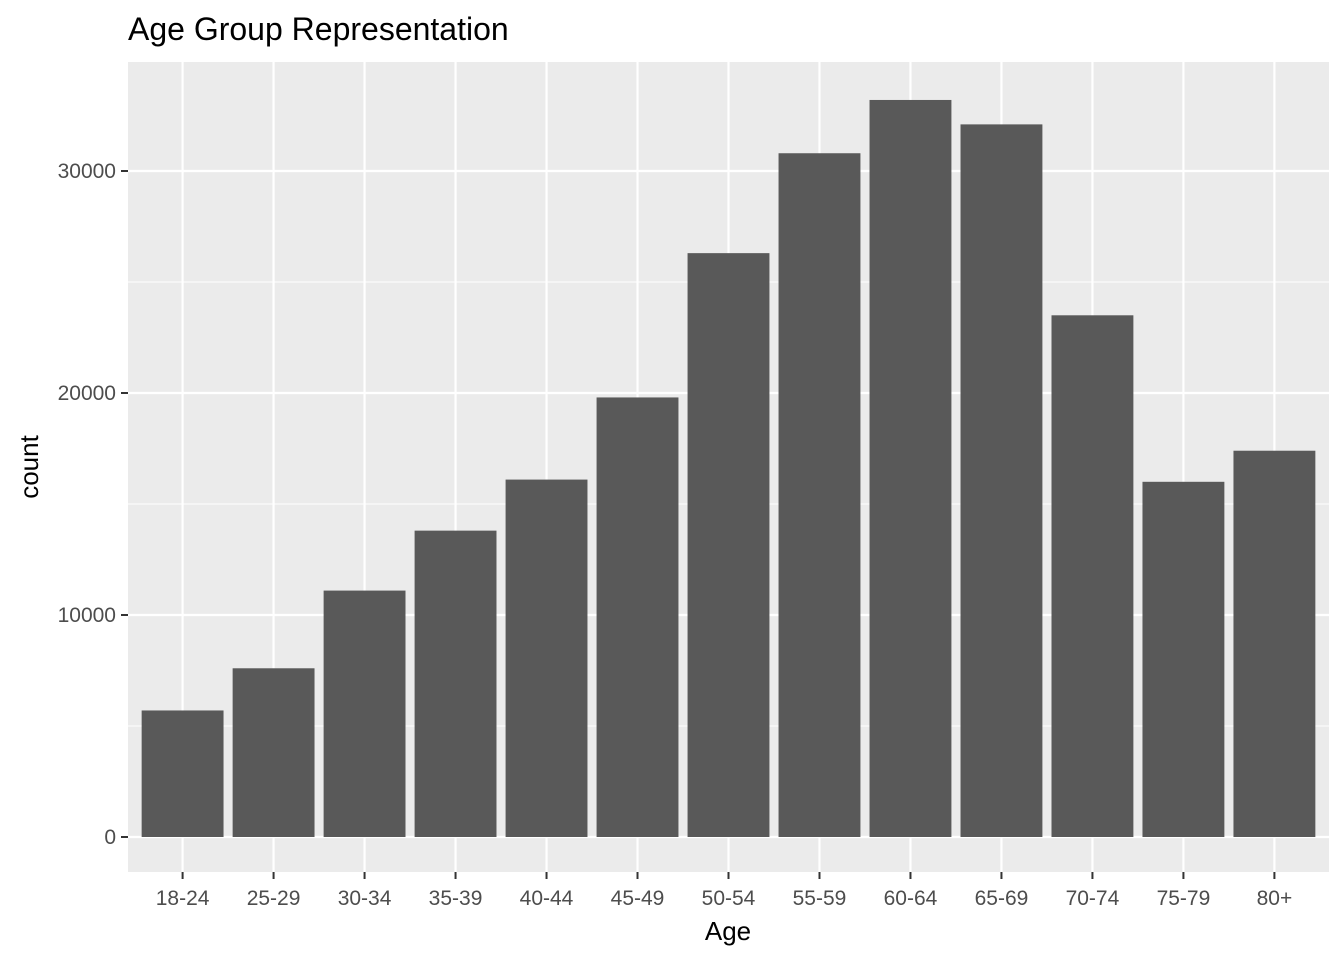 This screenshot has width=1344, height=960. What do you see at coordinates (318, 29) in the screenshot?
I see `chart-title: Age Group Representation` at bounding box center [318, 29].